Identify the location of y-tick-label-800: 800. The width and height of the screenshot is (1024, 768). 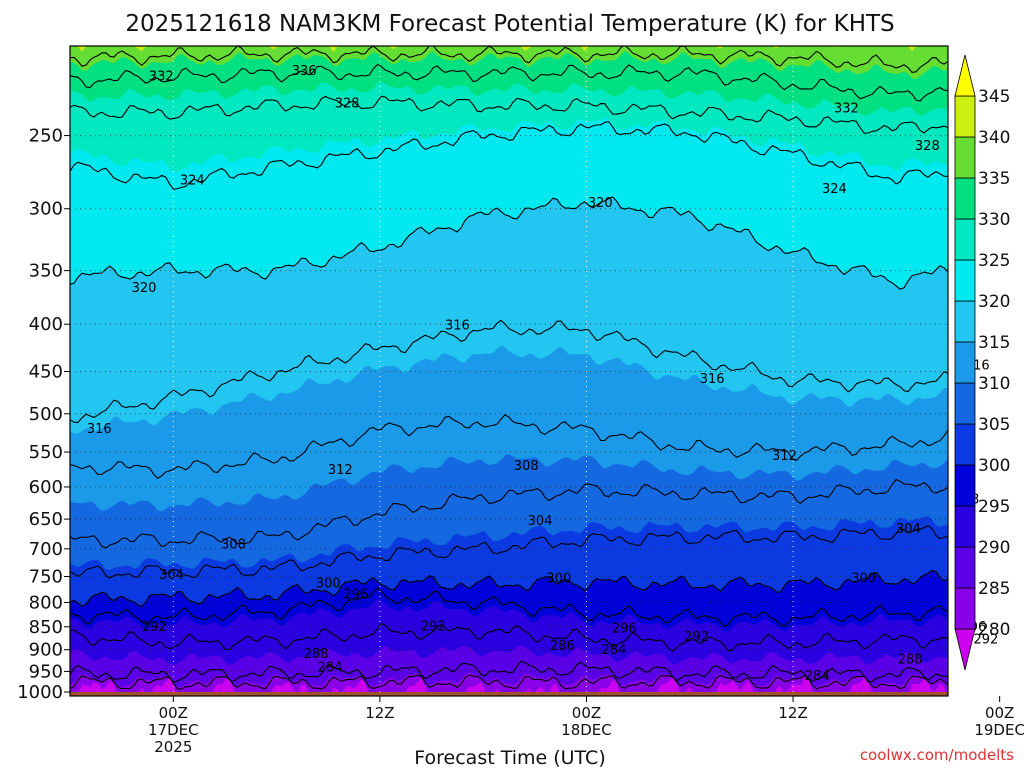
(46, 602).